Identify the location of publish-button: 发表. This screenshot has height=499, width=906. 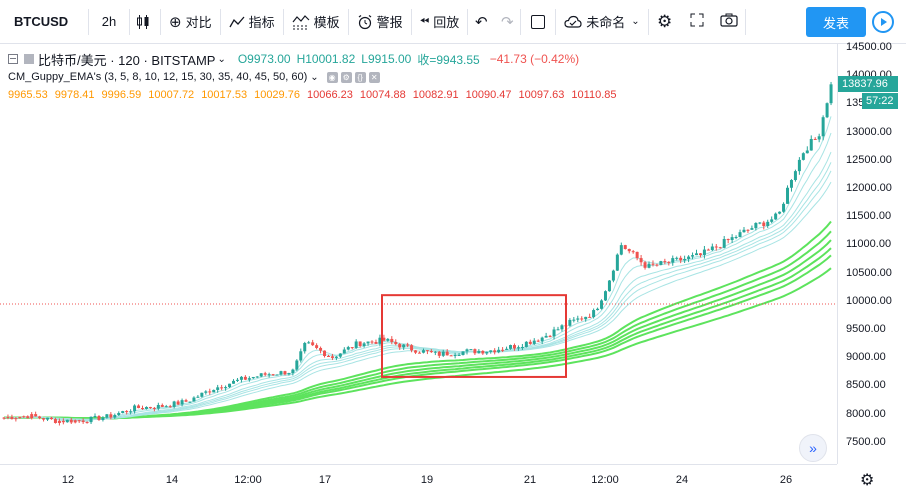
(836, 22).